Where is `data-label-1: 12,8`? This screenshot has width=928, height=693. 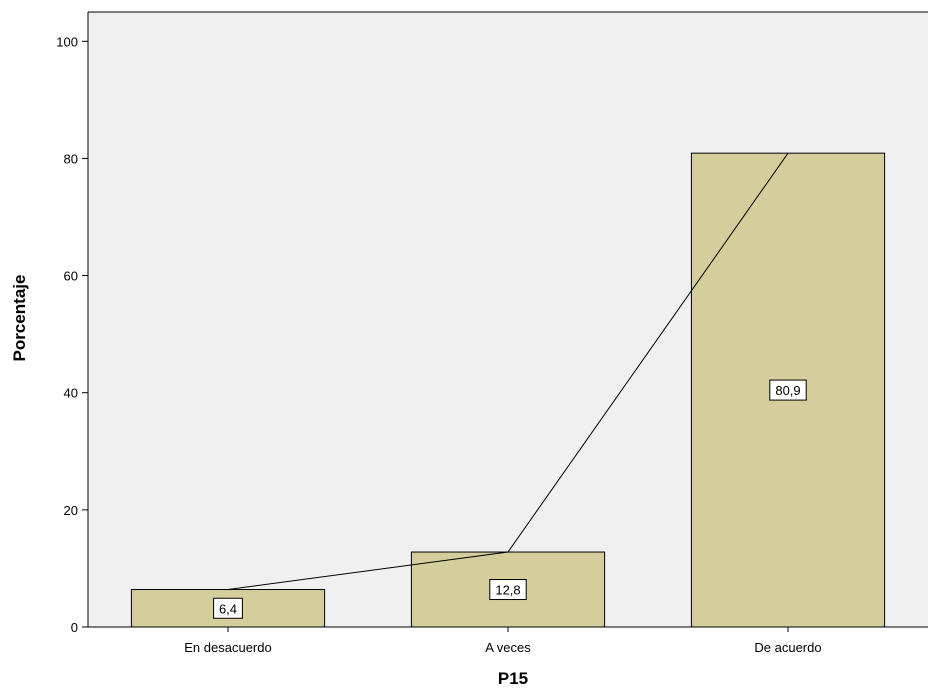 data-label-1: 12,8 is located at coordinates (507, 590).